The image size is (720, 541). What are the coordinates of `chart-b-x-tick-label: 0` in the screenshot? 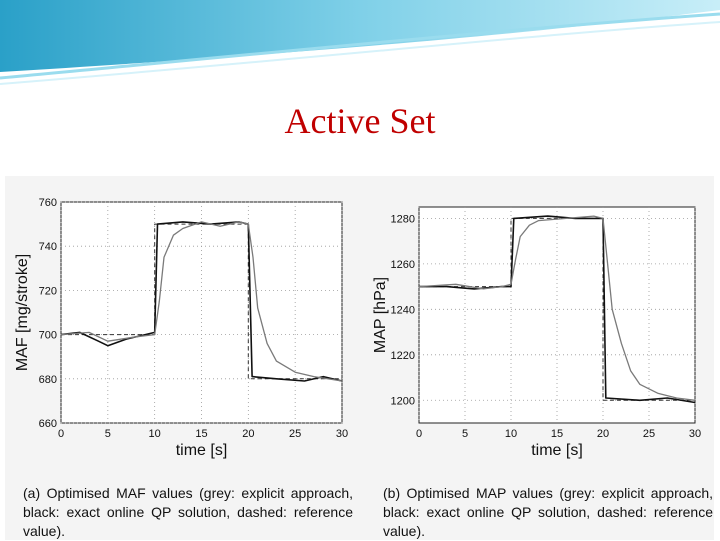 It's located at (419, 434).